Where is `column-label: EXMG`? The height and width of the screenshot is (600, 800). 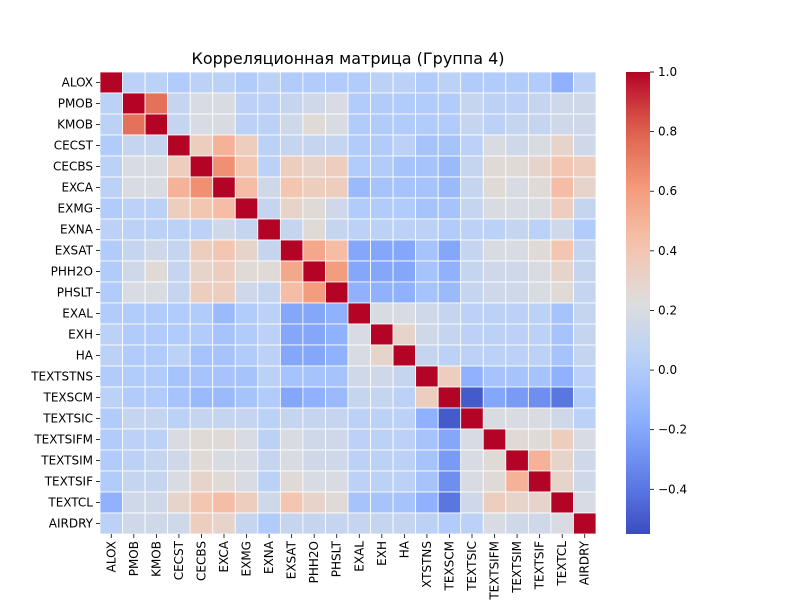 column-label: EXMG is located at coordinates (247, 558).